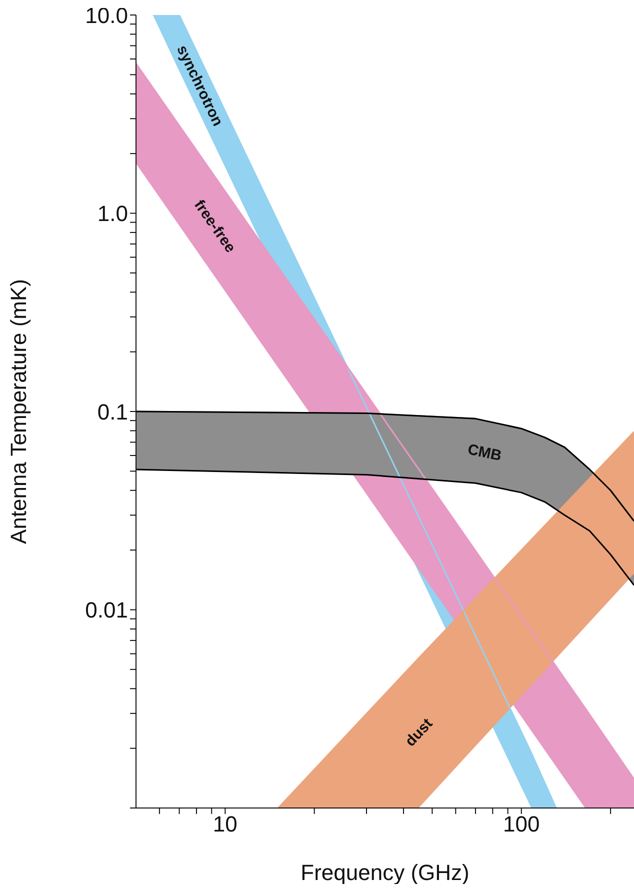 The image size is (634, 892). Describe the element at coordinates (112, 213) in the screenshot. I see `y-tick-label: 1.0` at that location.